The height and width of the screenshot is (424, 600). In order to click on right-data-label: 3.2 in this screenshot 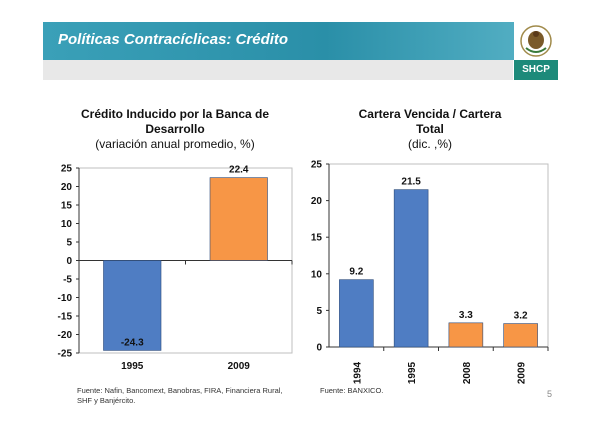, I will do `click(521, 316)`.